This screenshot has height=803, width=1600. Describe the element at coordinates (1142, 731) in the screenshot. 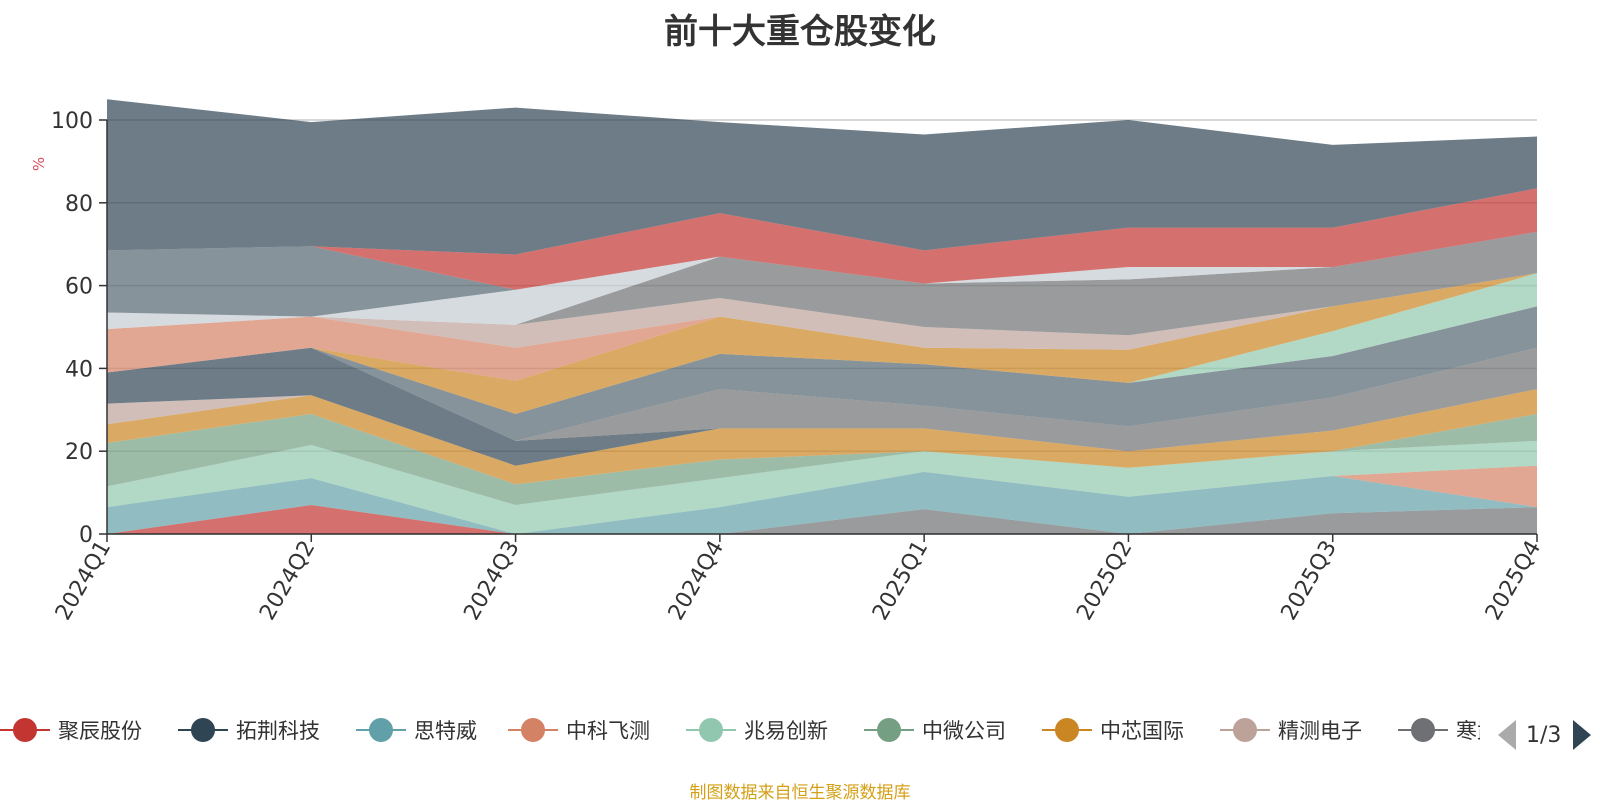

I see `legend-label: 中芯国际` at that location.